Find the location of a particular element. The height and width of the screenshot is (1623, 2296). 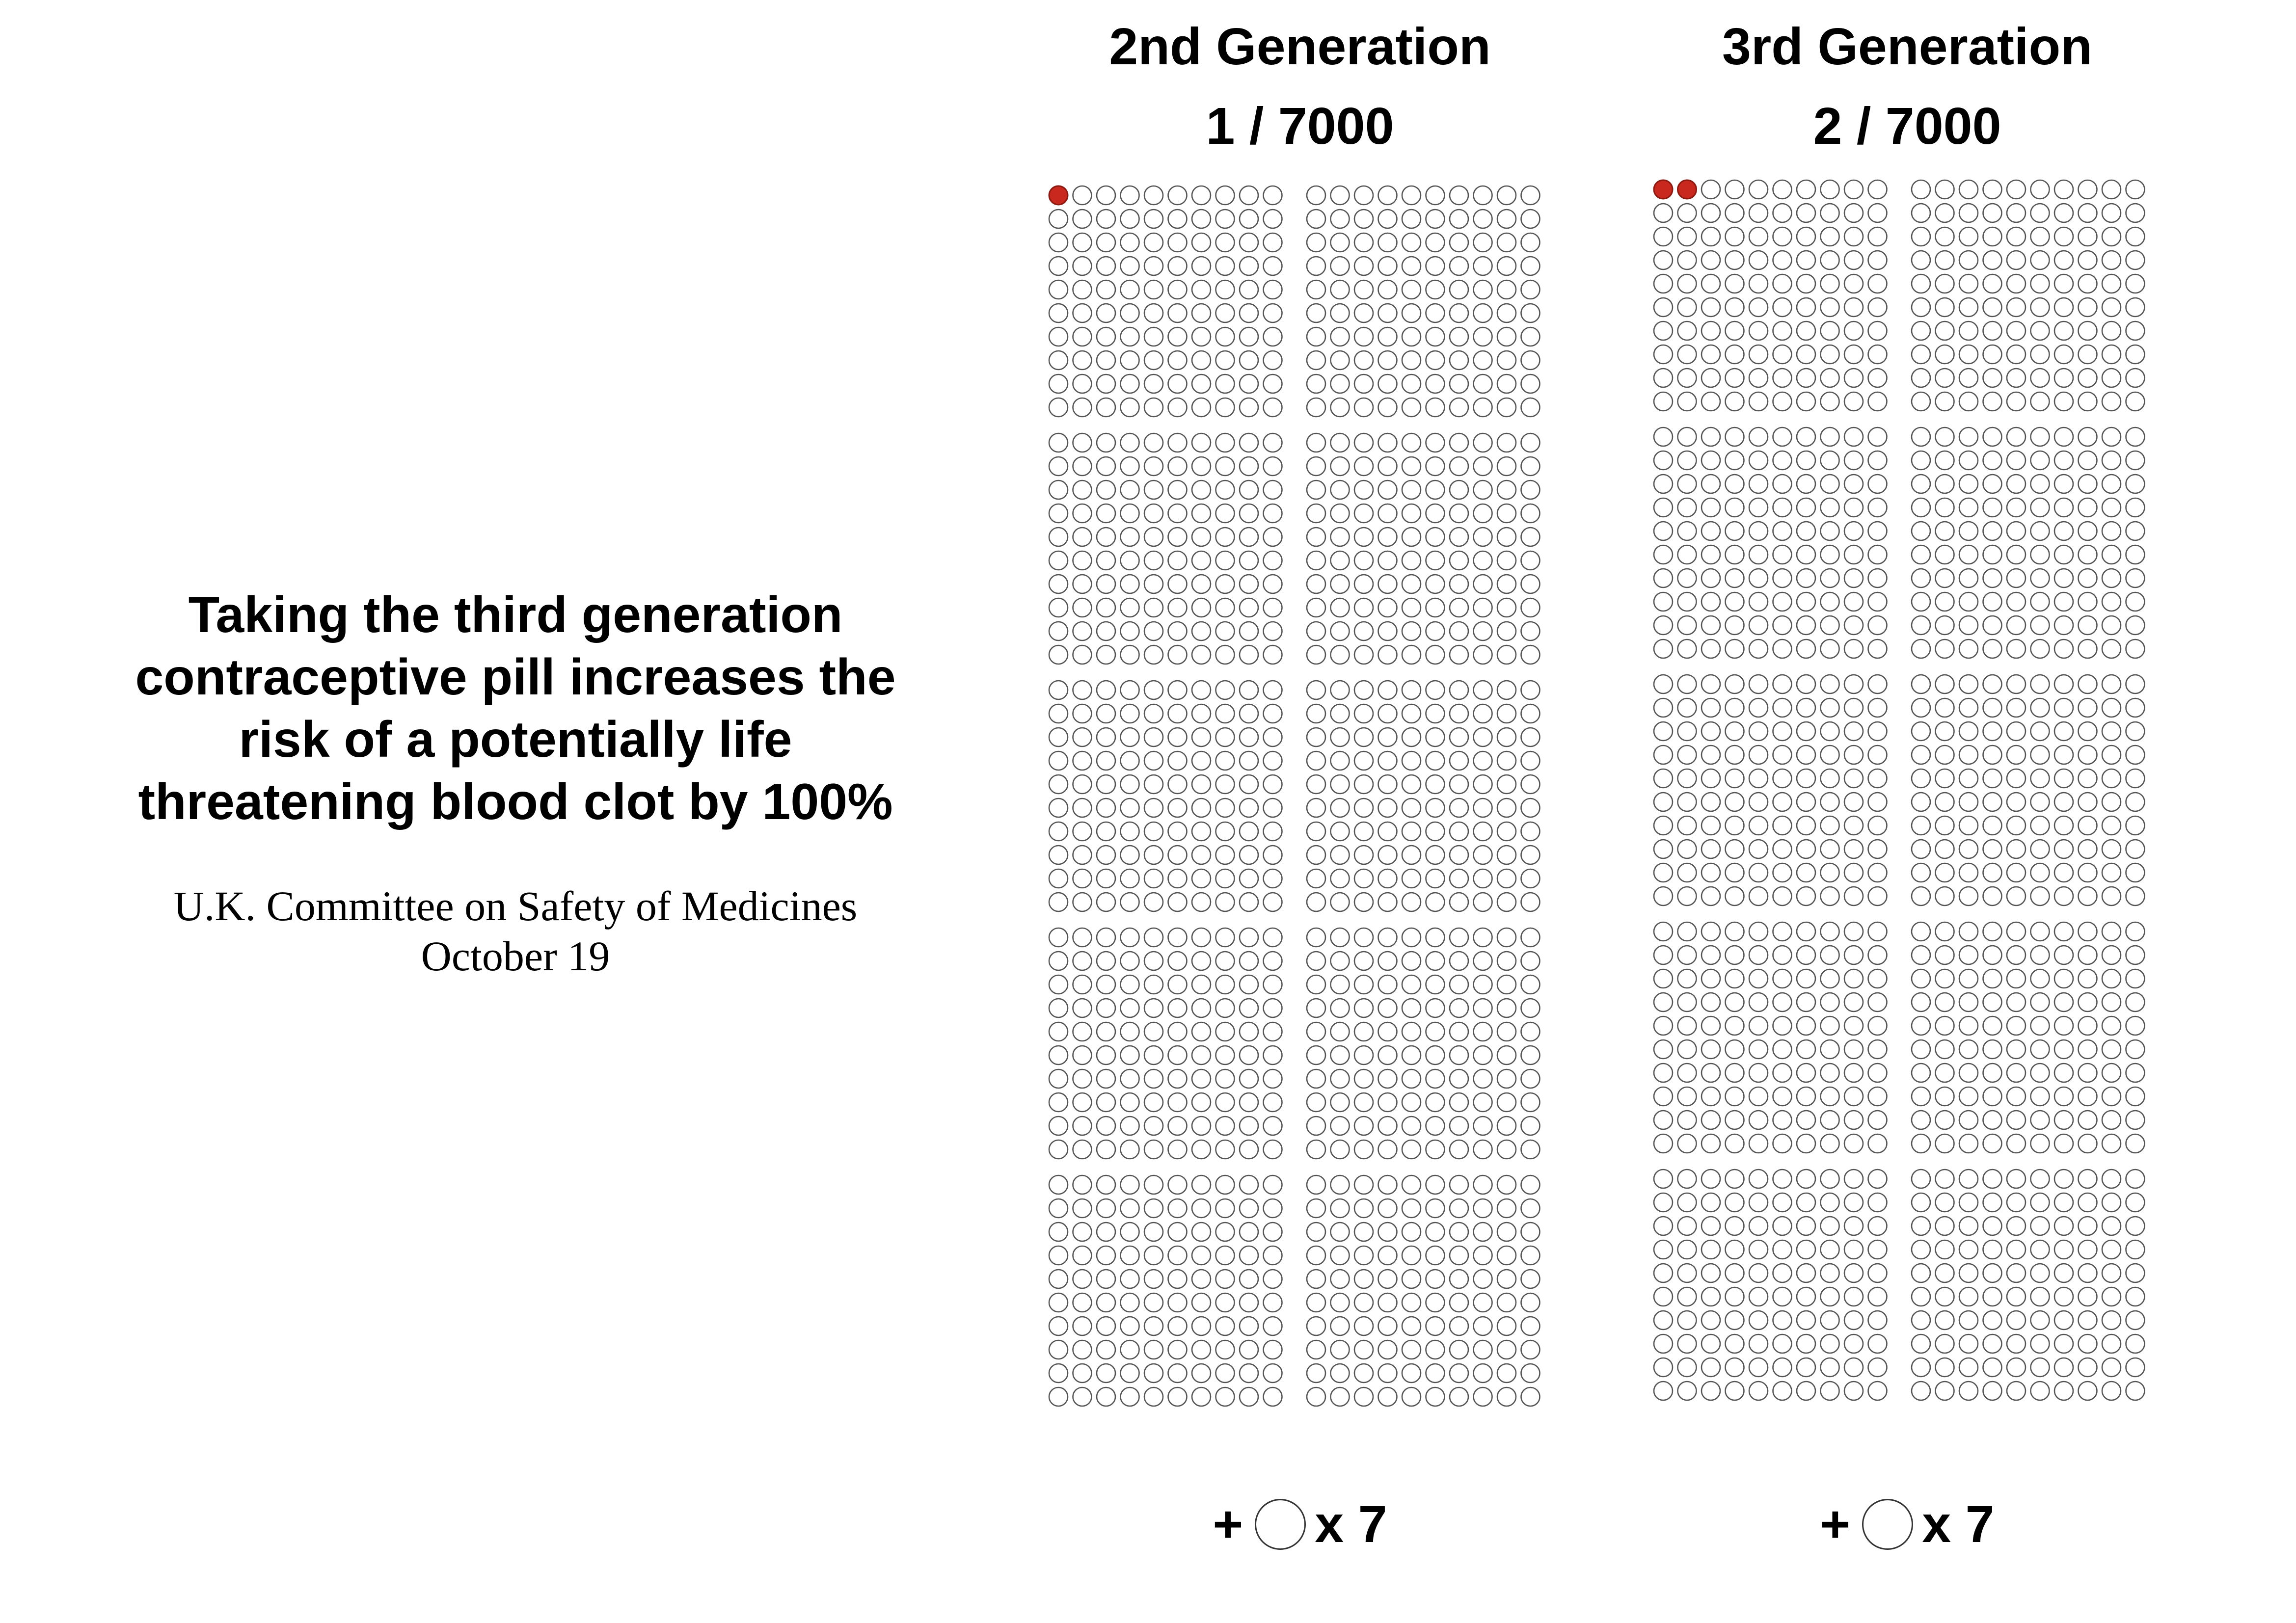

multiplier-label: x 7 is located at coordinates (1958, 1524).